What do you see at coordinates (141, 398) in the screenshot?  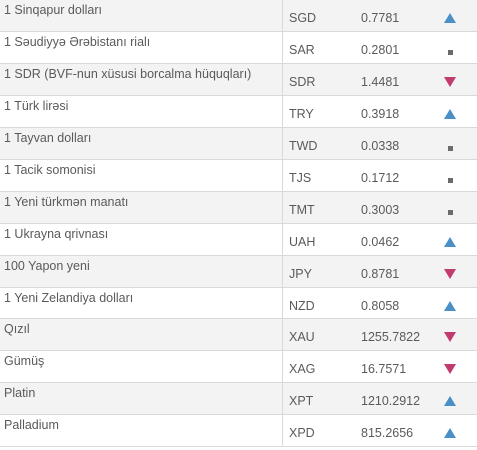 I see `currency-name: Platin` at bounding box center [141, 398].